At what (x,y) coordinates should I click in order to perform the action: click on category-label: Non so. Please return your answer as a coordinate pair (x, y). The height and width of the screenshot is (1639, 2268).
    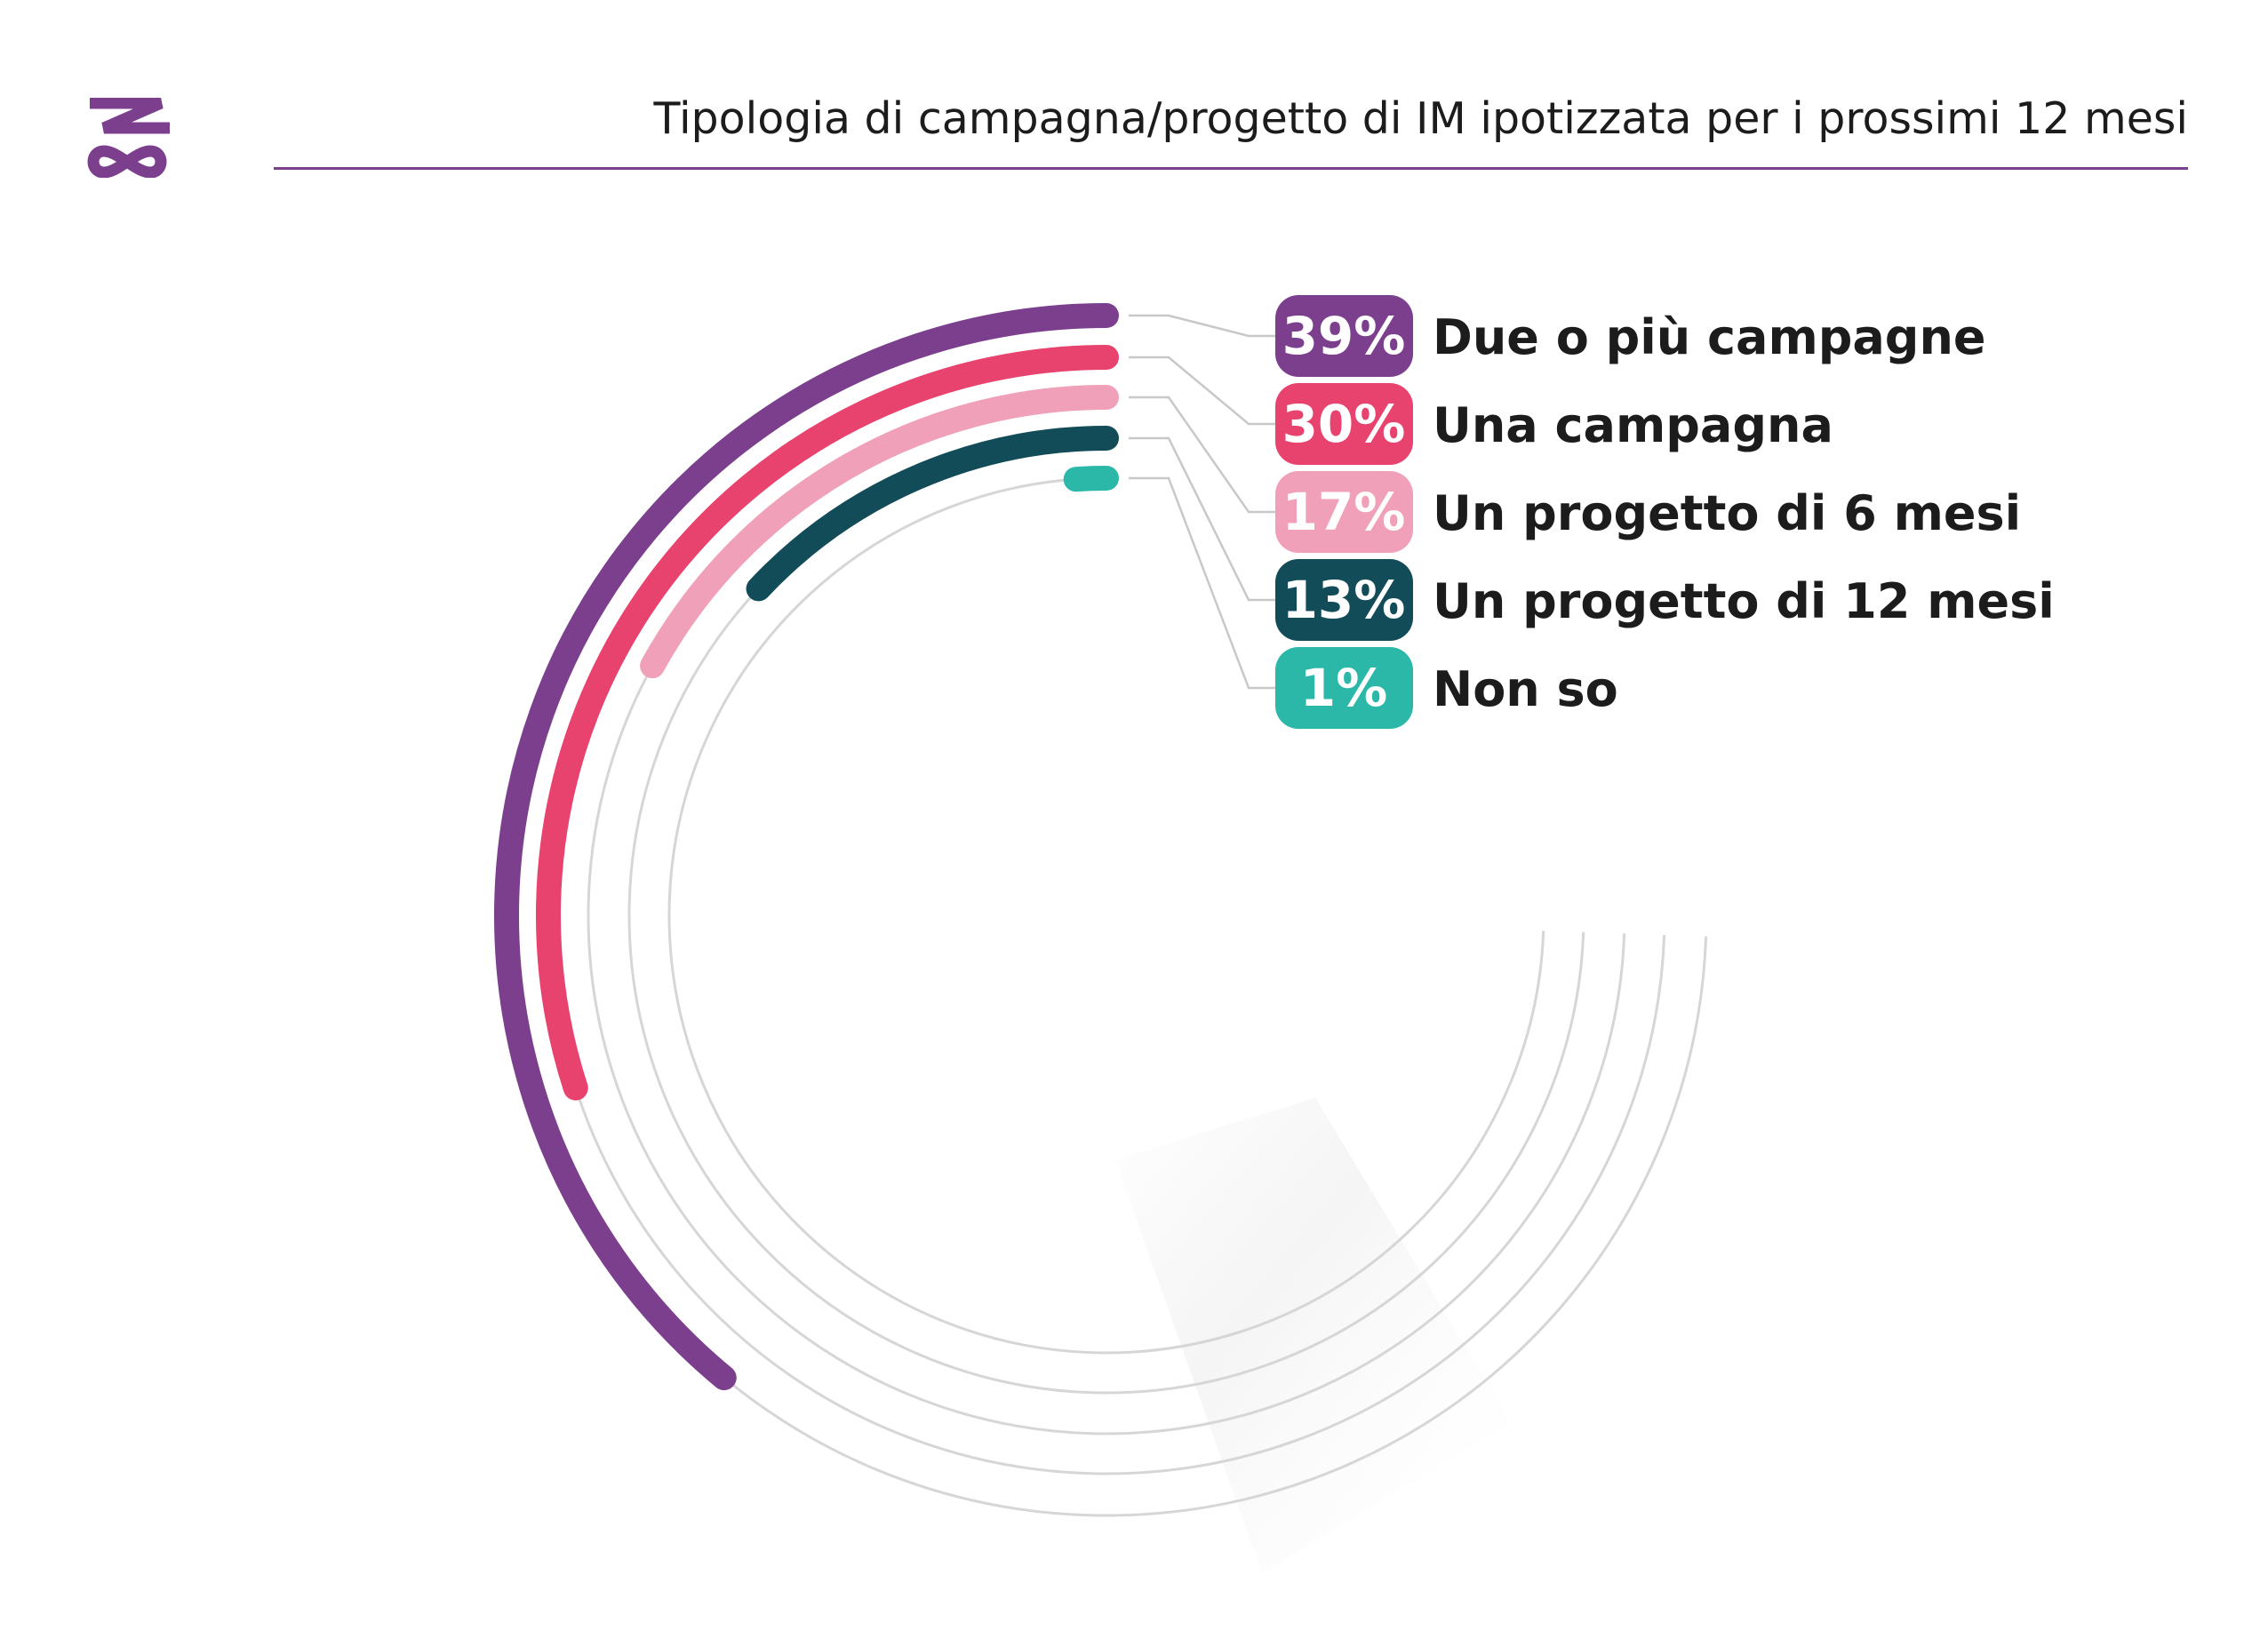
    Looking at the image, I should click on (1526, 689).